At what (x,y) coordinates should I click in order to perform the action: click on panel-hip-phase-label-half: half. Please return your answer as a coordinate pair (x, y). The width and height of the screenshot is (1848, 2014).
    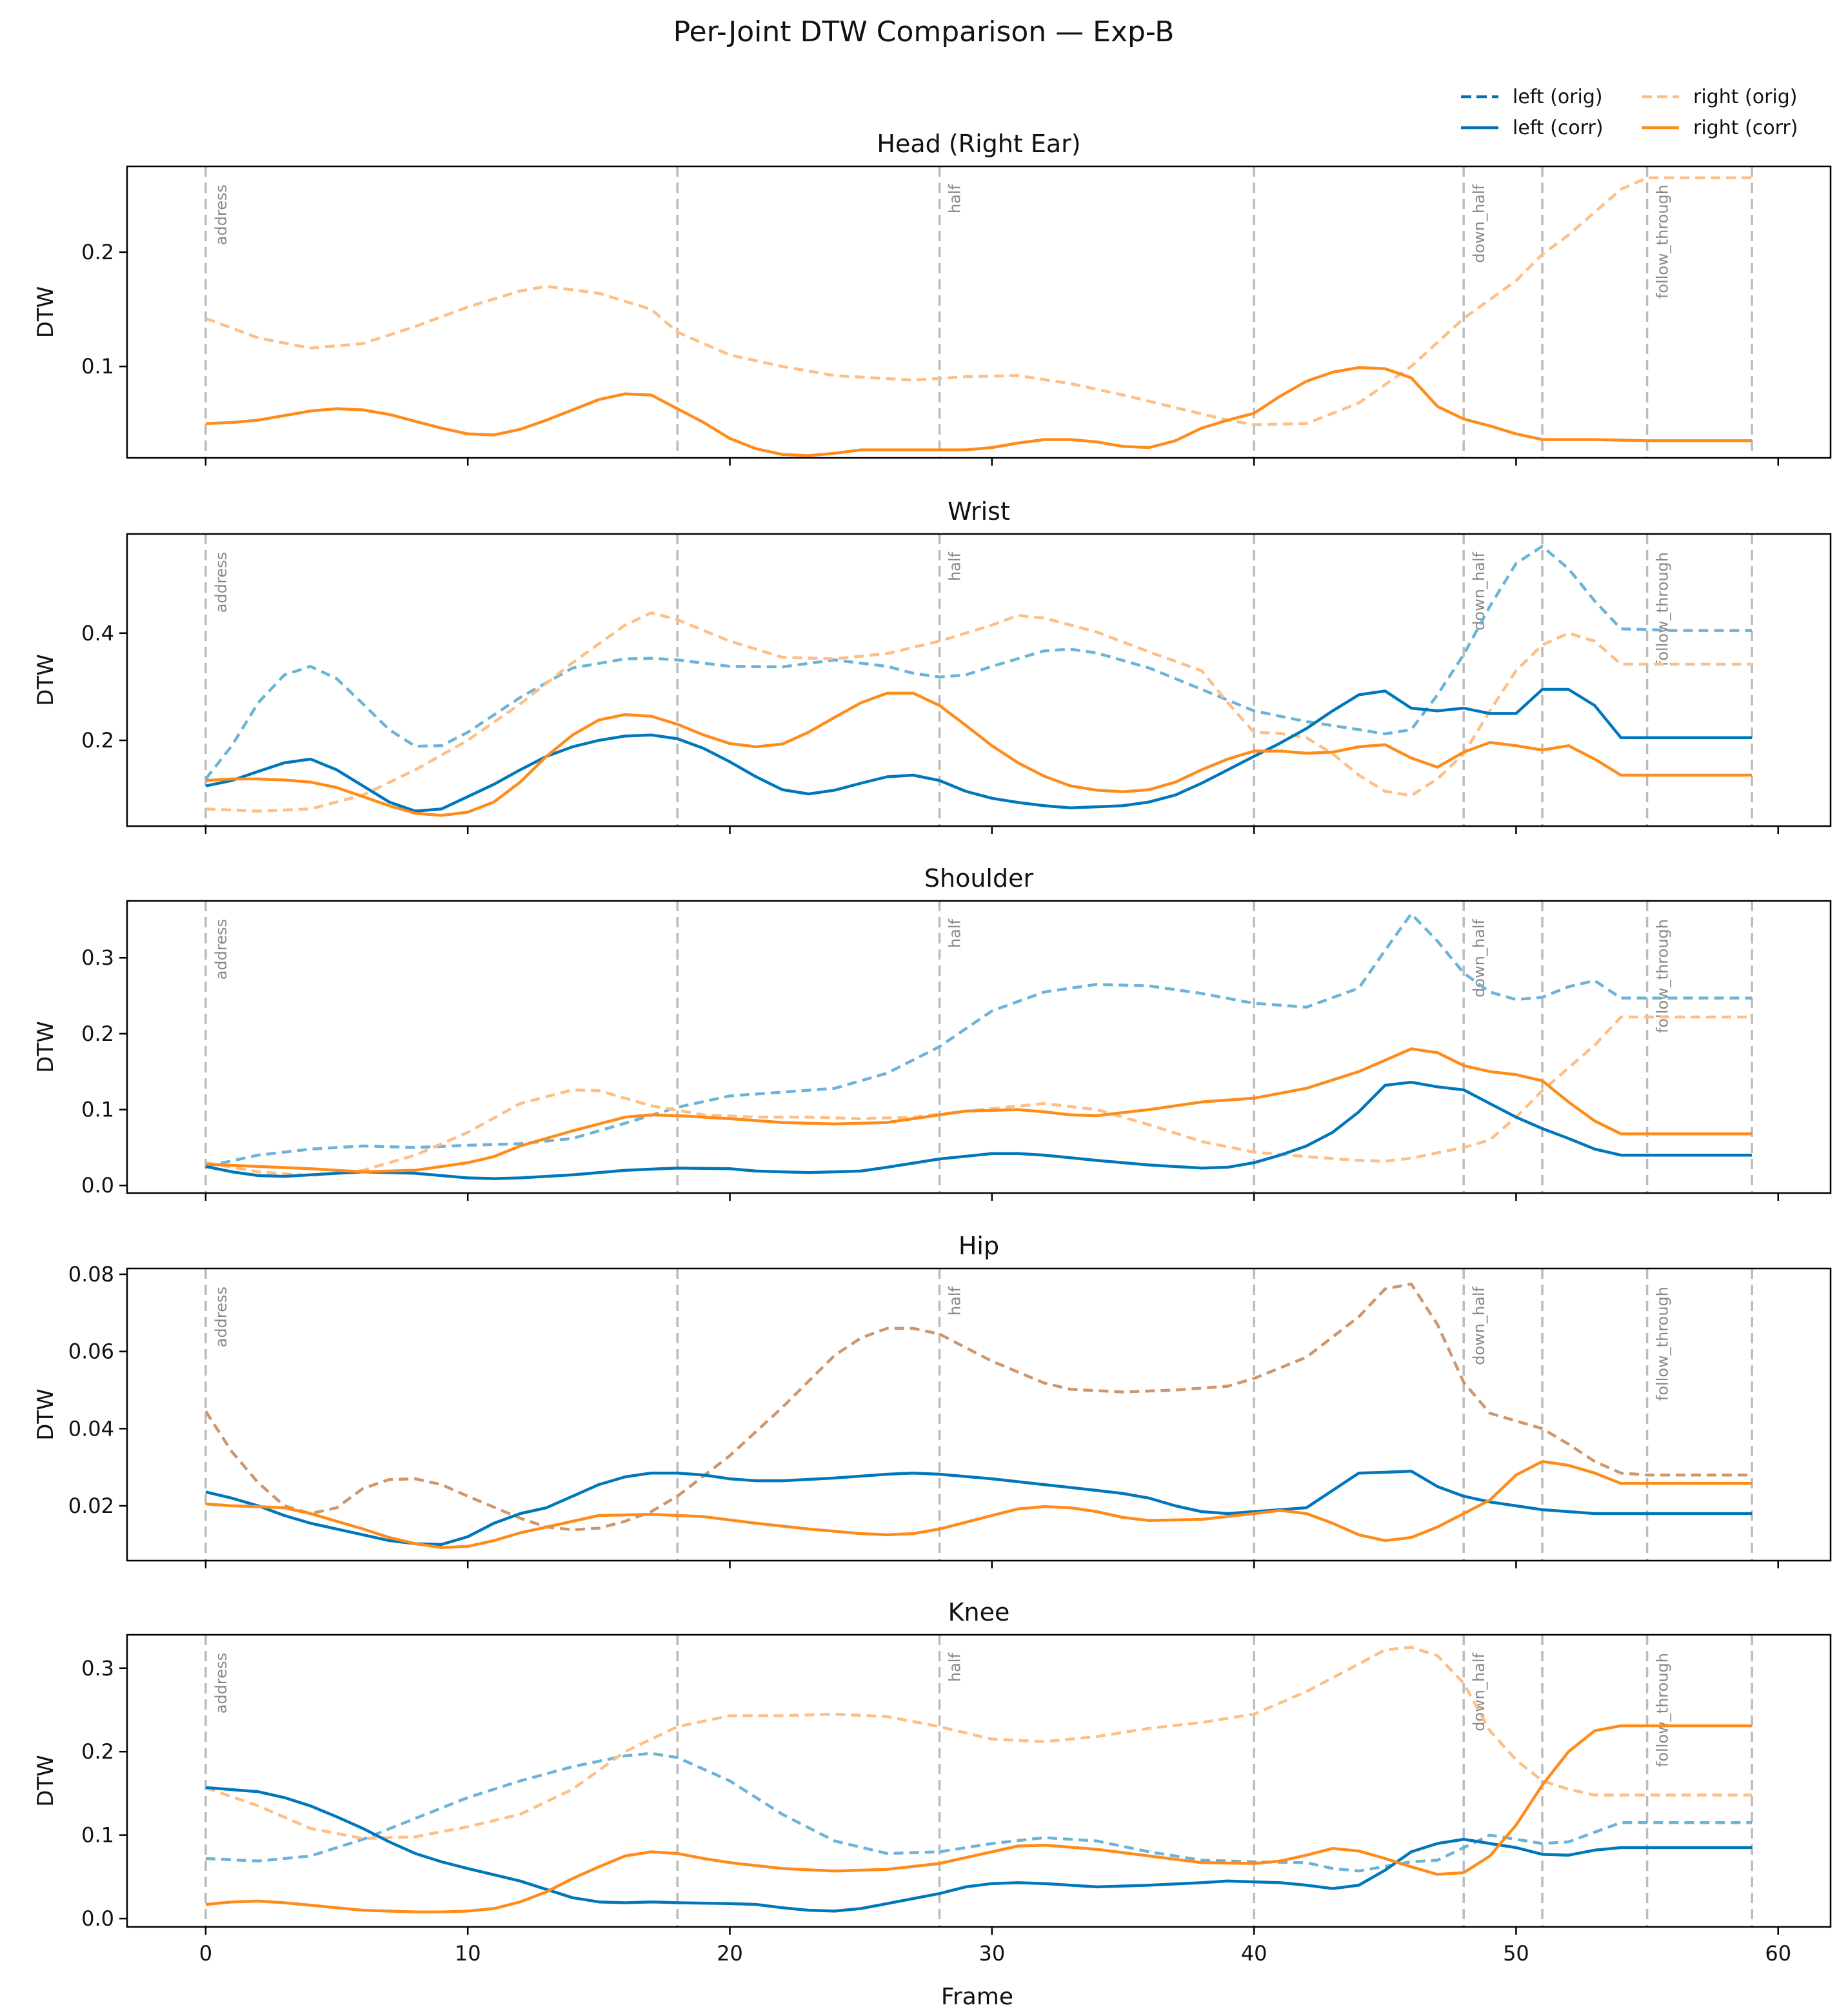
    Looking at the image, I should click on (955, 1301).